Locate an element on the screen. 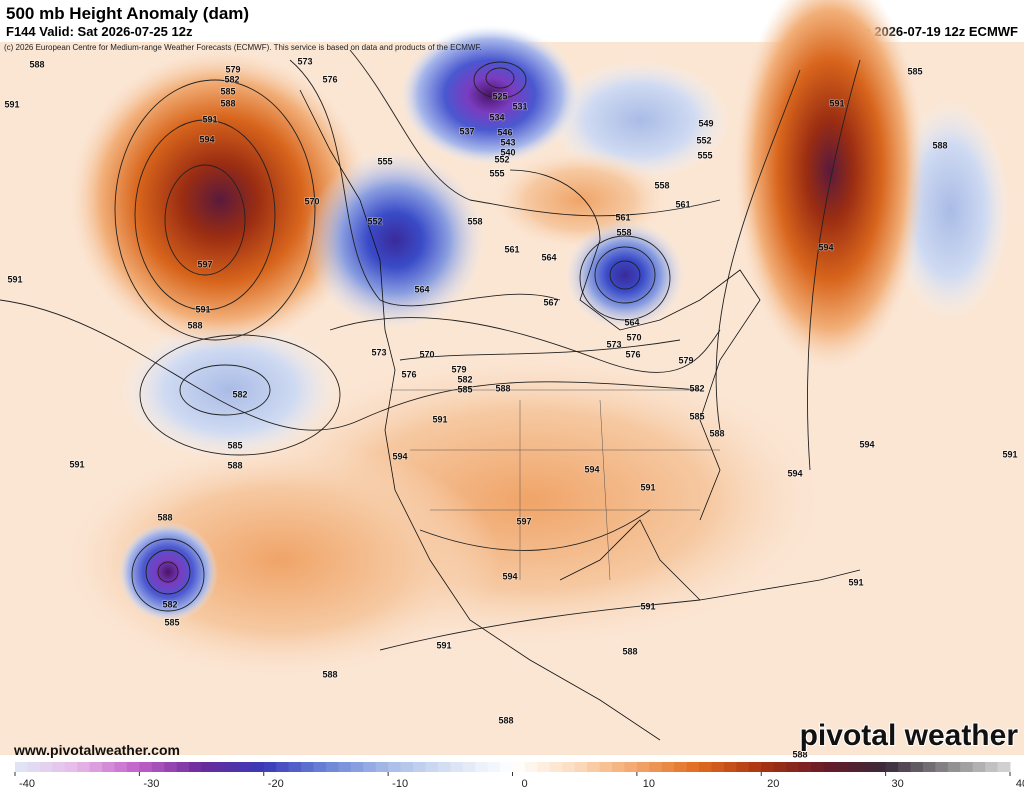 Image resolution: width=1024 pixels, height=791 pixels. contour-label: 531 is located at coordinates (519, 106).